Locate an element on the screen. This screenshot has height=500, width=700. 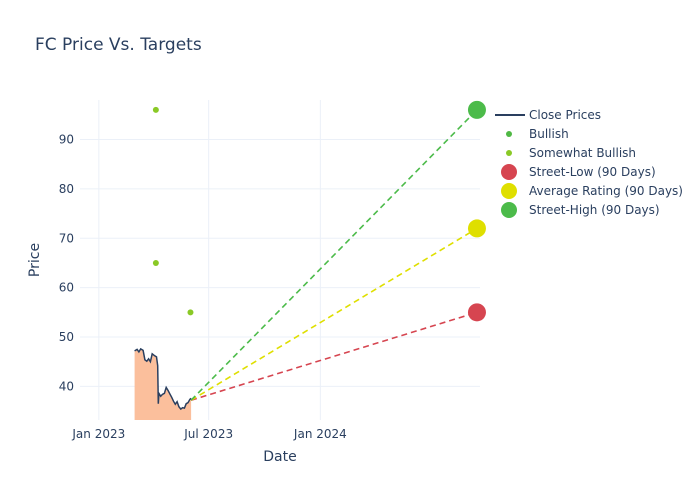
x-tick-label: Jan 2023 is located at coordinates (98, 434).